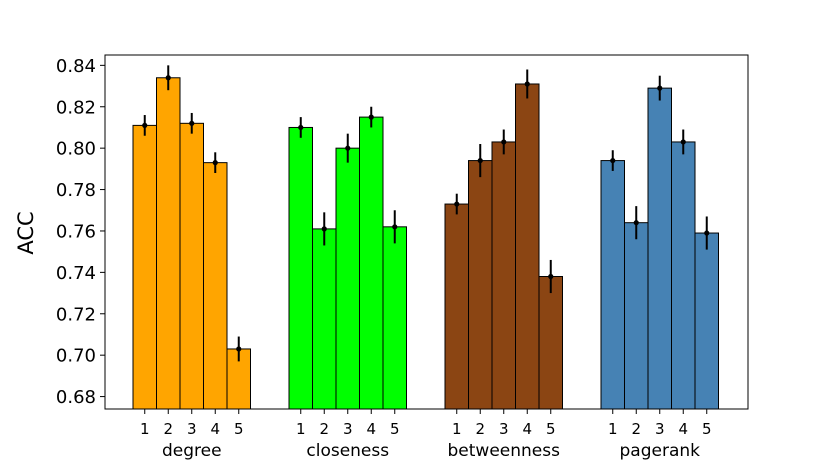 This screenshot has height=461, width=830. What do you see at coordinates (192, 451) in the screenshot?
I see `group-label-degree: degree` at bounding box center [192, 451].